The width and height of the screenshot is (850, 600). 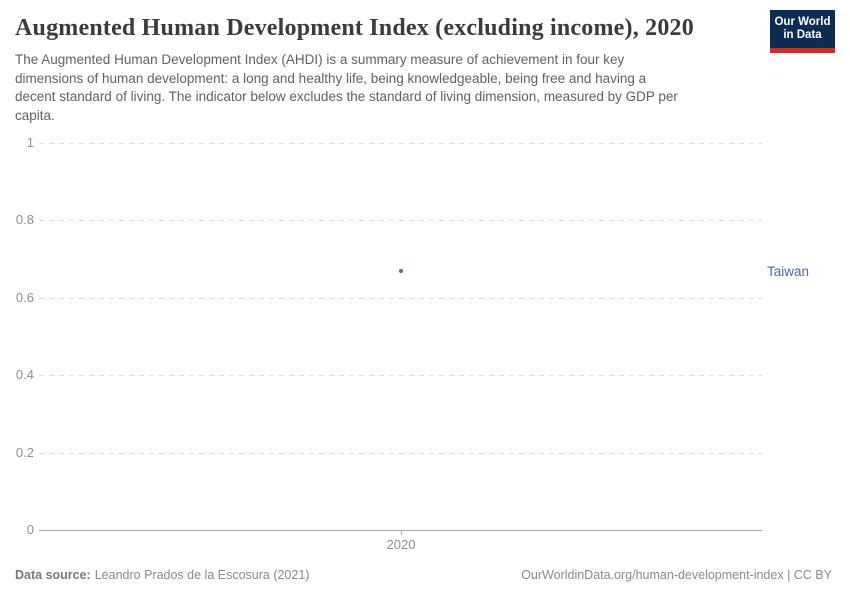 I want to click on y-tick-label: 0.6, so click(x=24, y=297).